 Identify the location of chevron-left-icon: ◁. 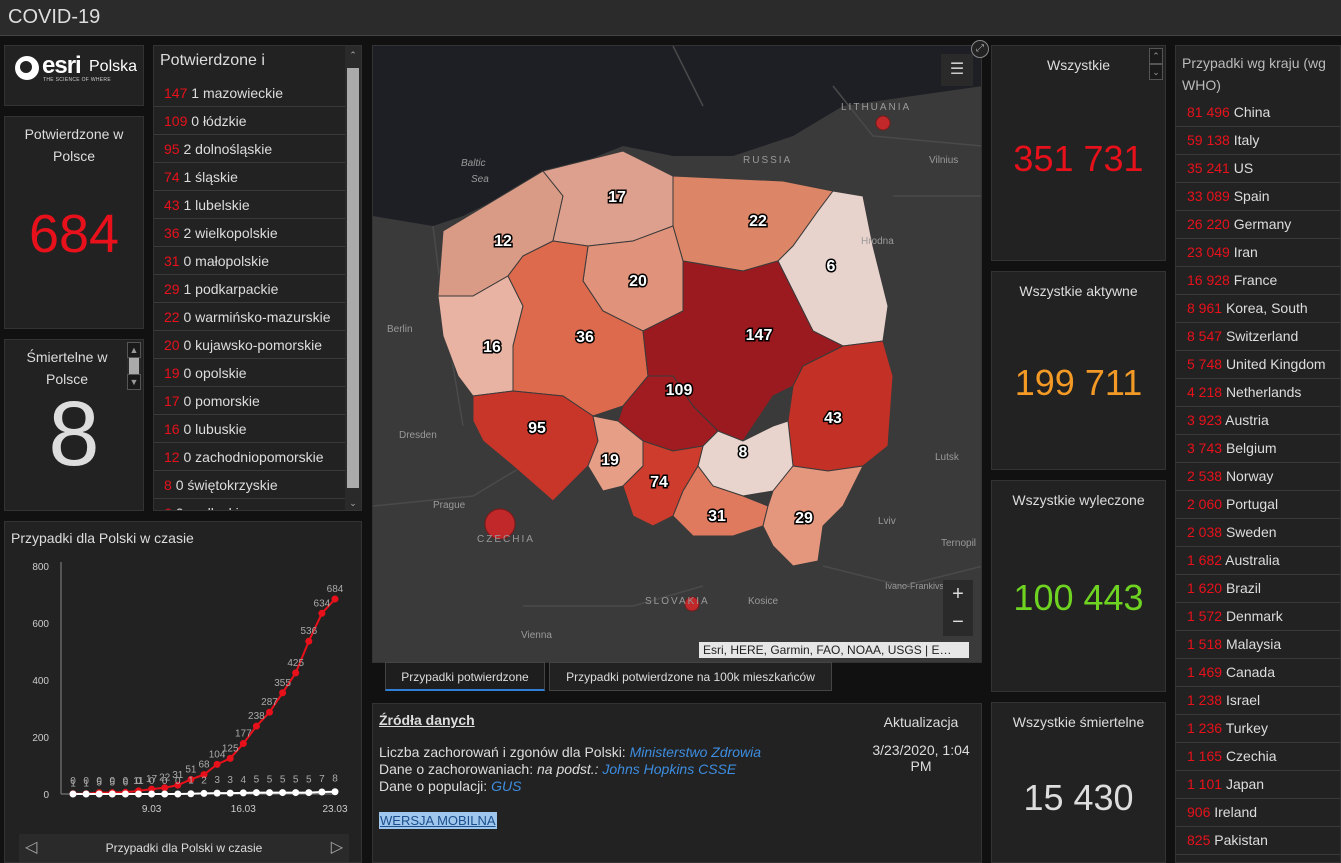
(31, 847).